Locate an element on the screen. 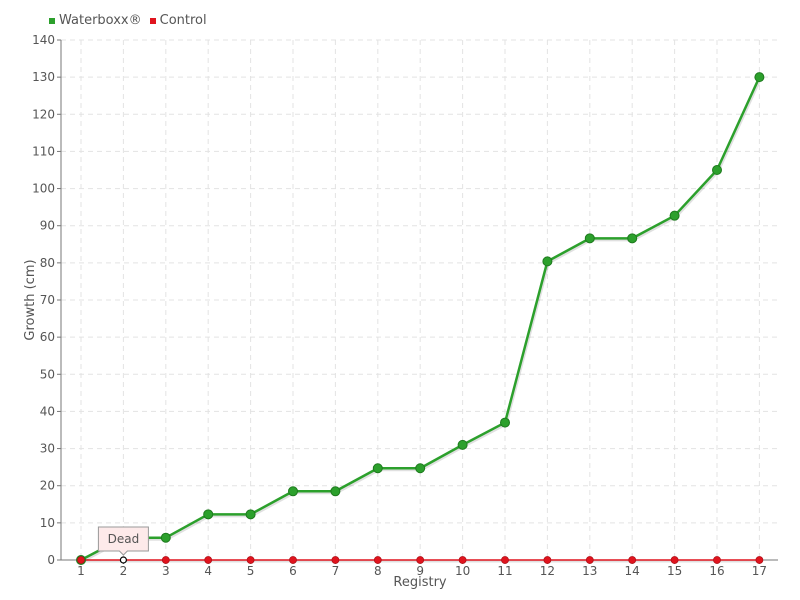 Image resolution: width=800 pixels, height=600 pixels. y-tick-label: 0 is located at coordinates (51, 560).